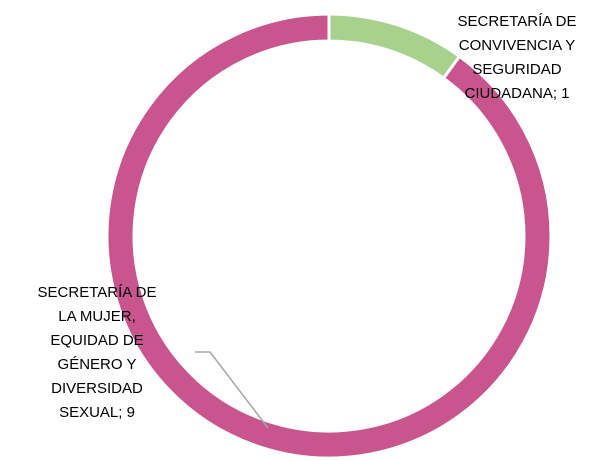  I want to click on leader-line, so click(232, 390).